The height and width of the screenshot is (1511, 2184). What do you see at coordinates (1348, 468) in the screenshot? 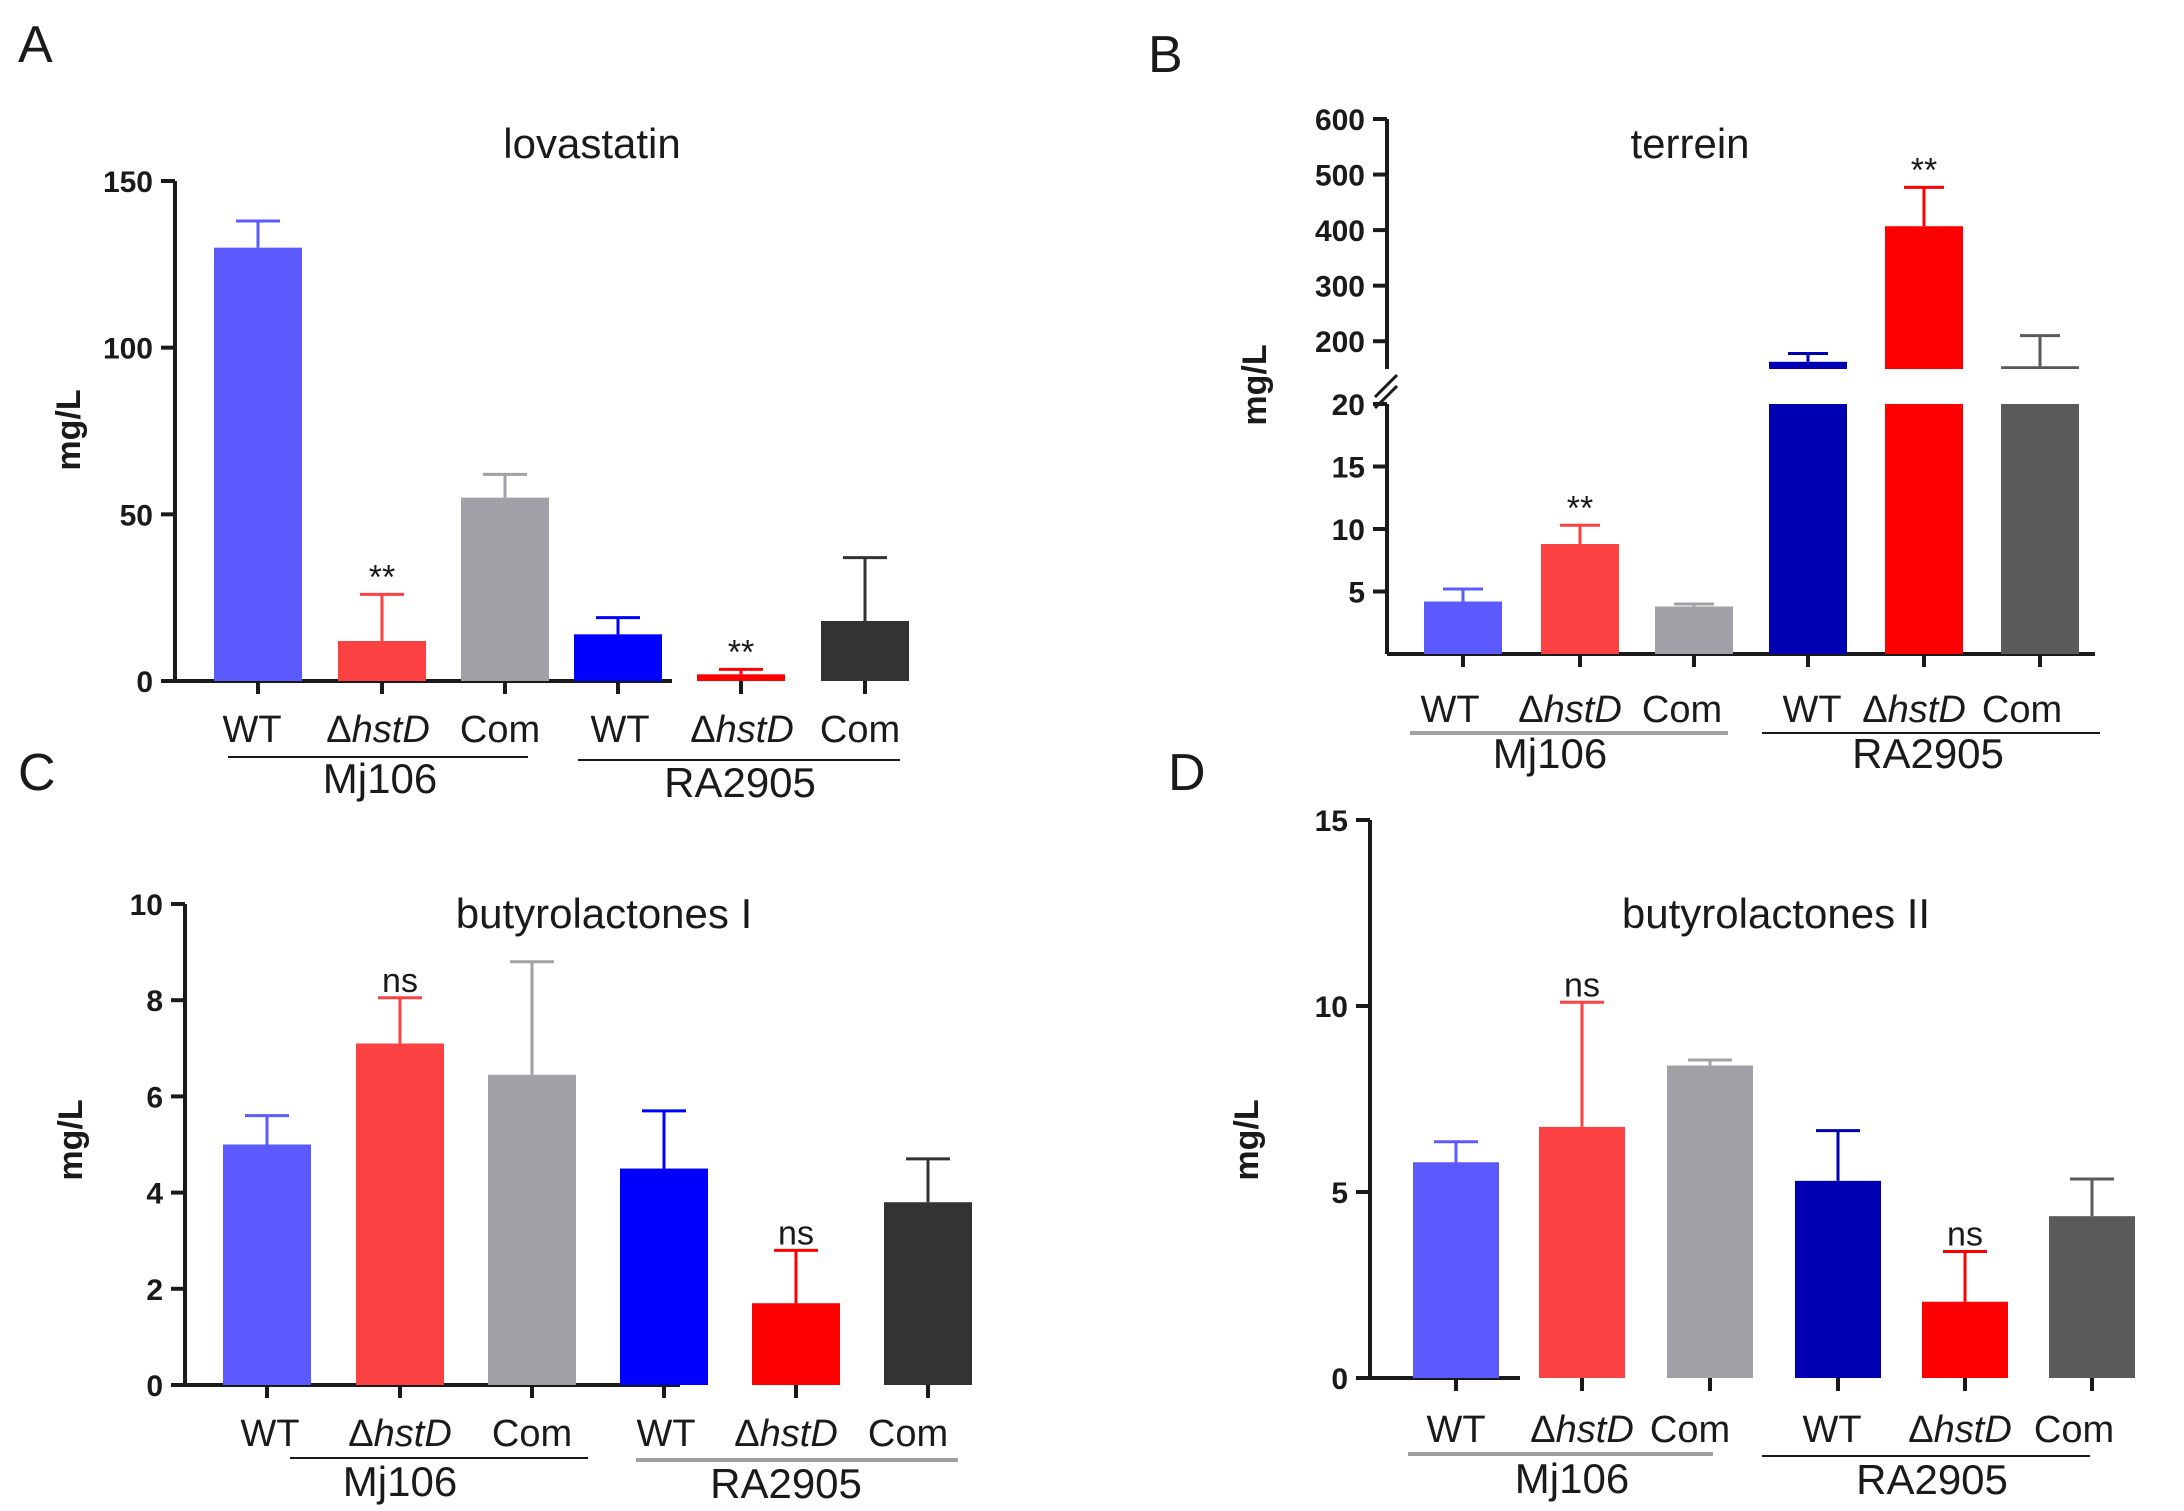
I see `y-tick-label-lower-b-2: 15` at bounding box center [1348, 468].